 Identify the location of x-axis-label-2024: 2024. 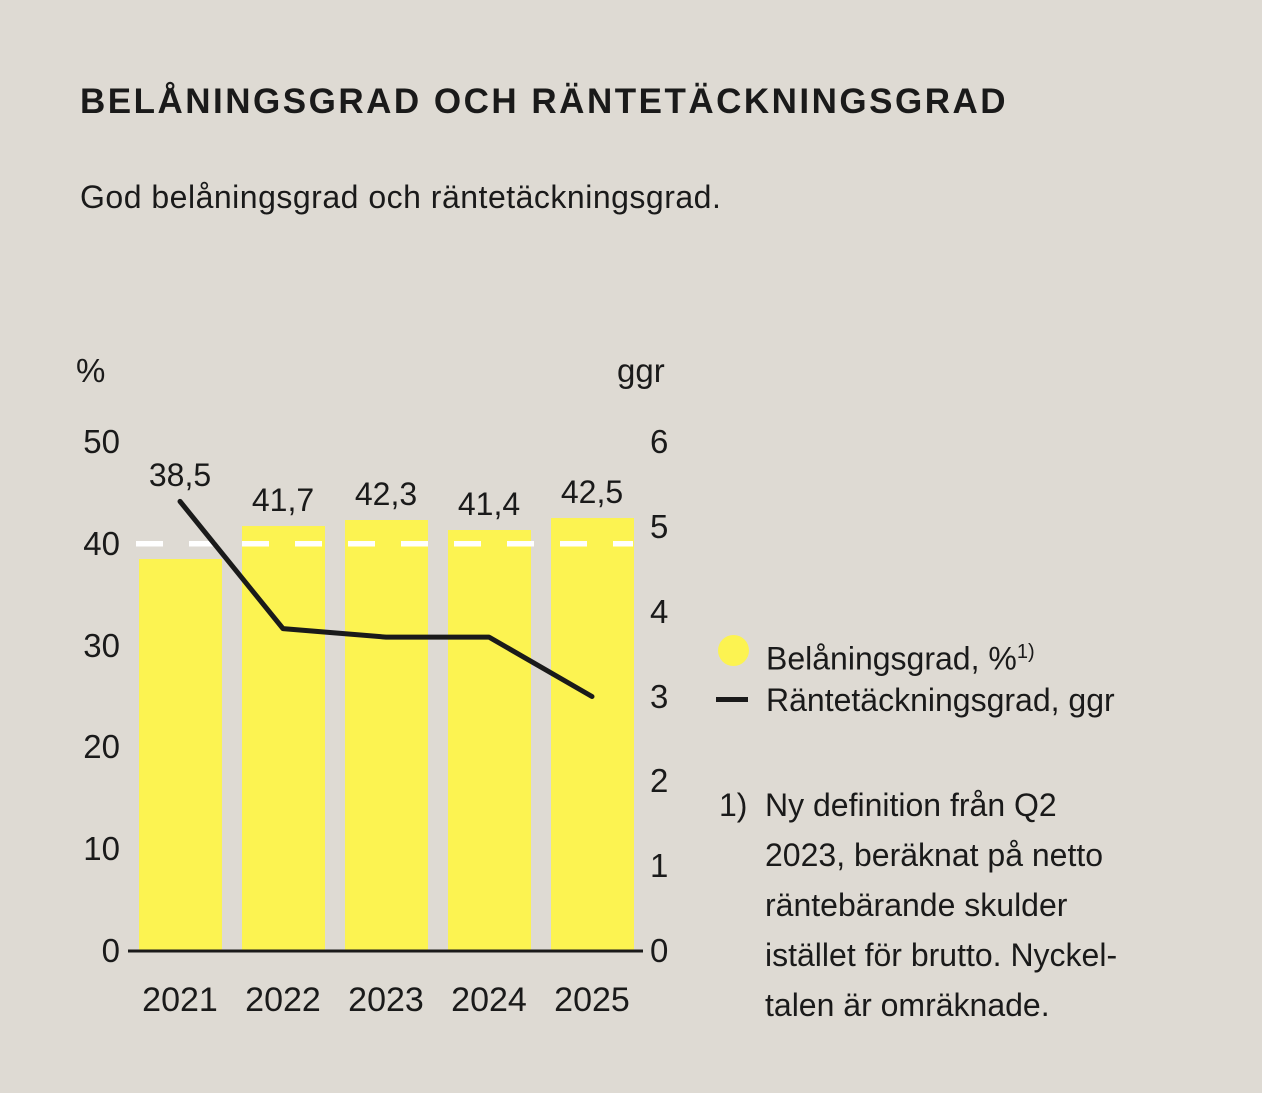
(489, 1000).